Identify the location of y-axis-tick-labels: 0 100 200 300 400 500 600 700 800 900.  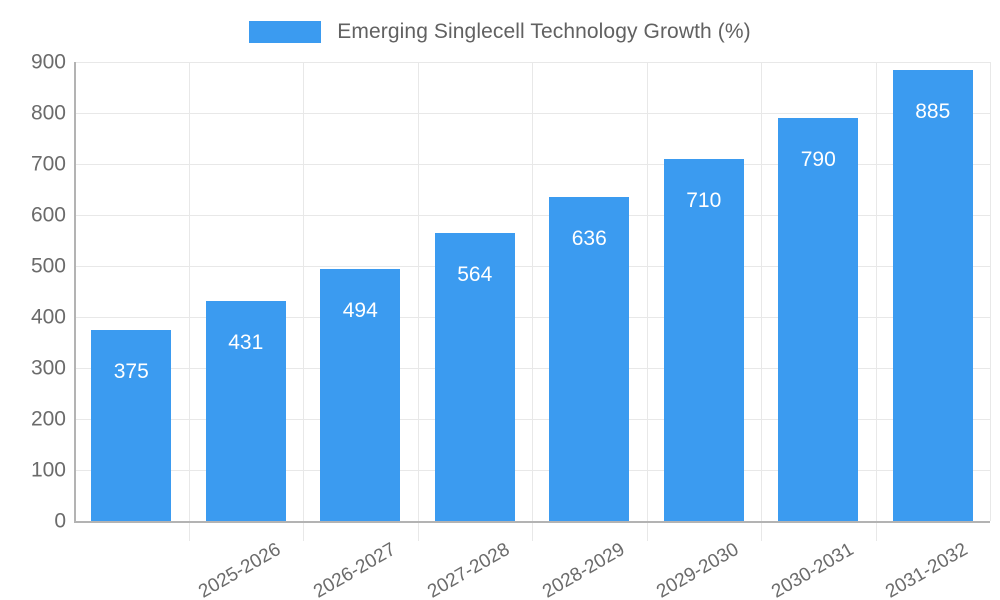
(33, 292).